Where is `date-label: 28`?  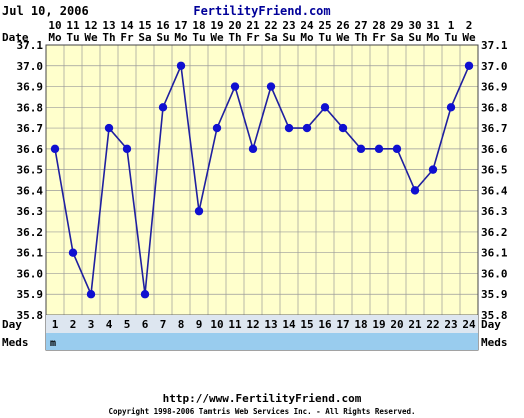
date-label: 28 is located at coordinates (378, 25).